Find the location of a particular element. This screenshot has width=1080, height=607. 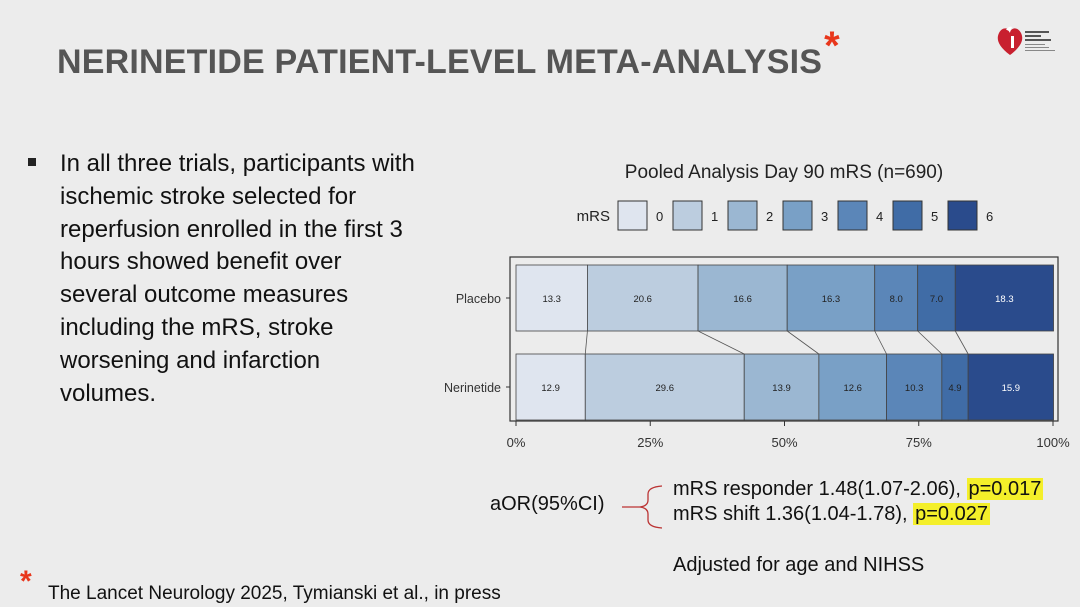

x-tick-label: 25% is located at coordinates (650, 442).